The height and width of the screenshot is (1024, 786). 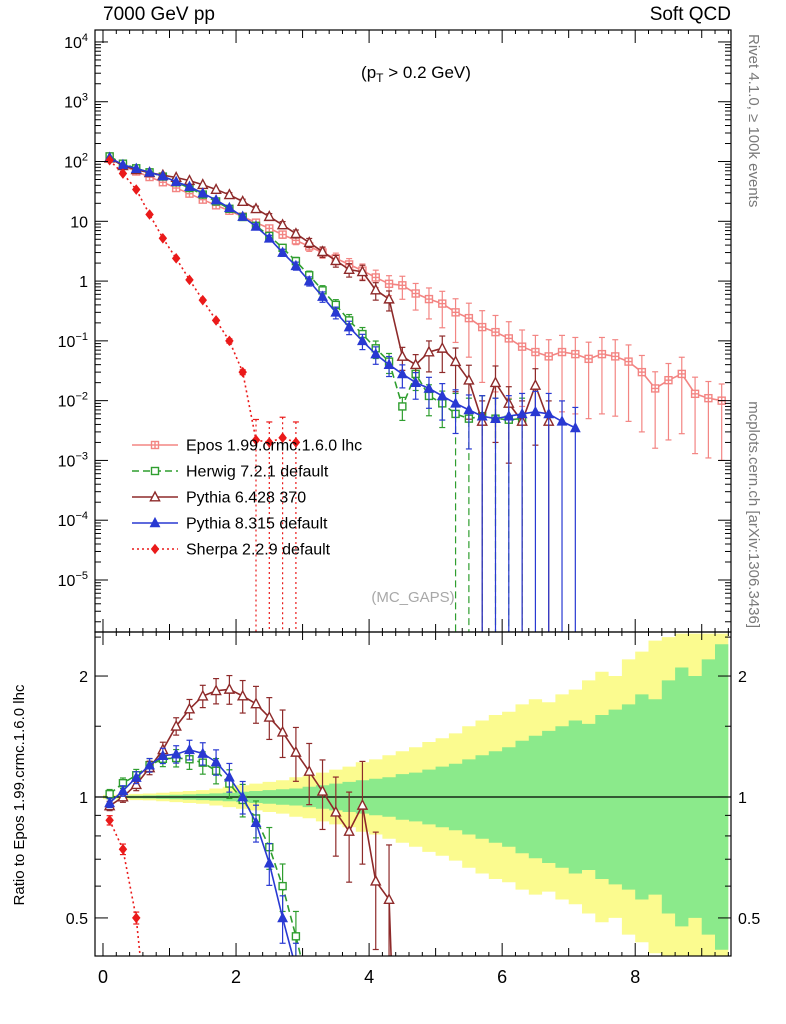 I want to click on title-right: Soft QCD, so click(x=690, y=14).